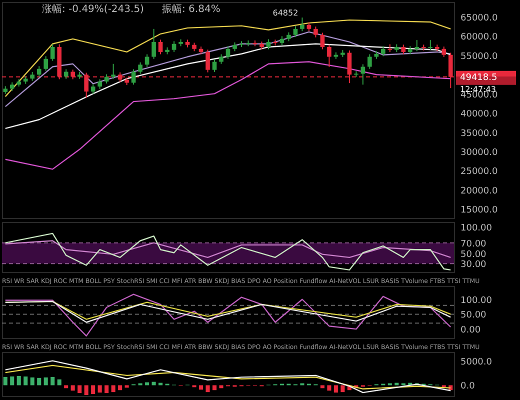 This screenshot has width=520, height=400. Describe the element at coordinates (479, 115) in the screenshot. I see `y-tick-label: 40000.0` at that location.